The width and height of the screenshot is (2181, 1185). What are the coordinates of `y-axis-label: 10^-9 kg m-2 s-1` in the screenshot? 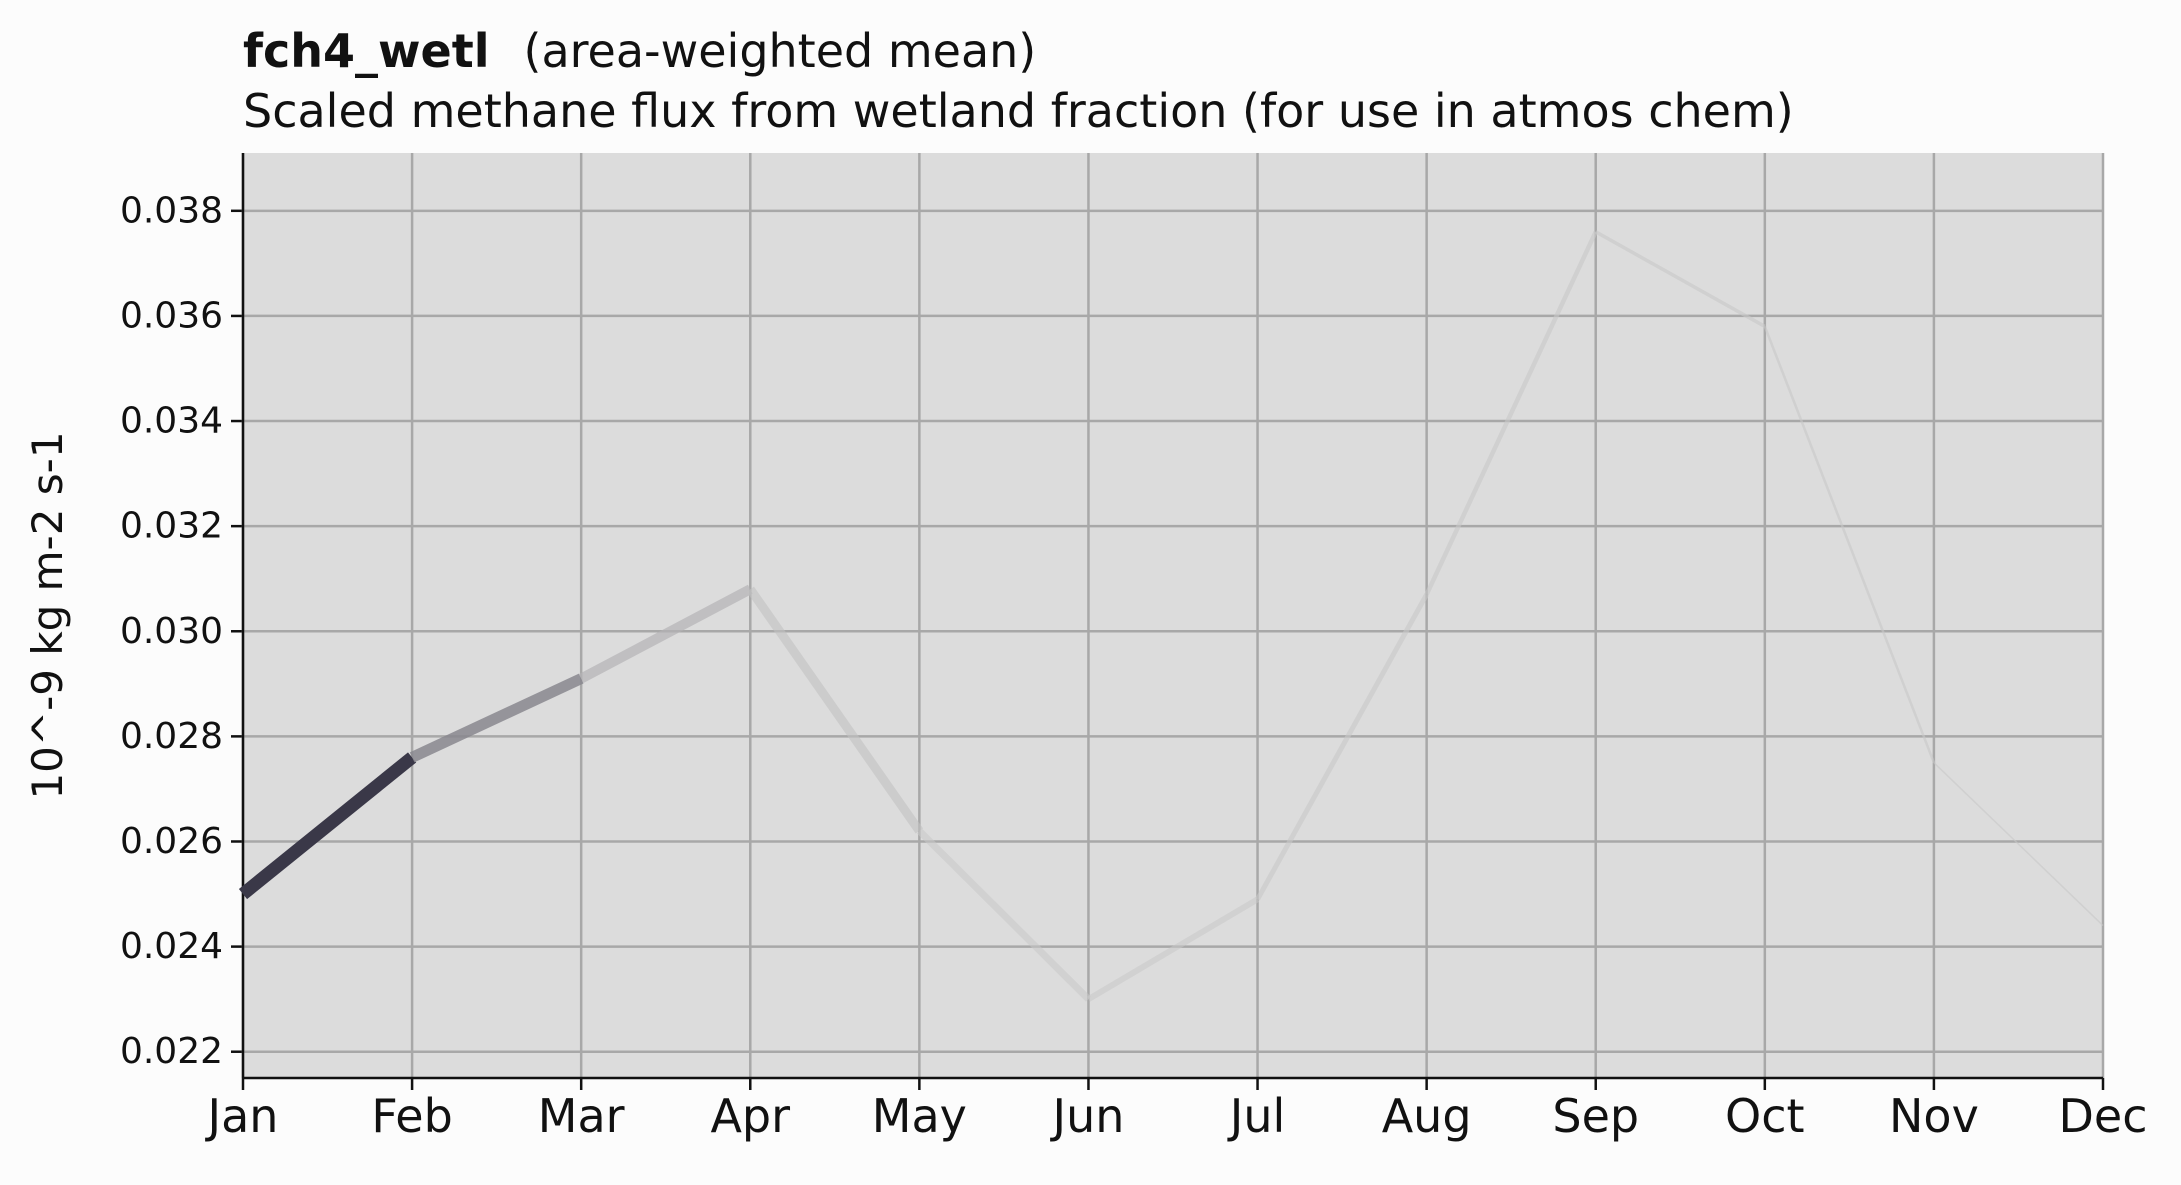 It's located at (47, 615).